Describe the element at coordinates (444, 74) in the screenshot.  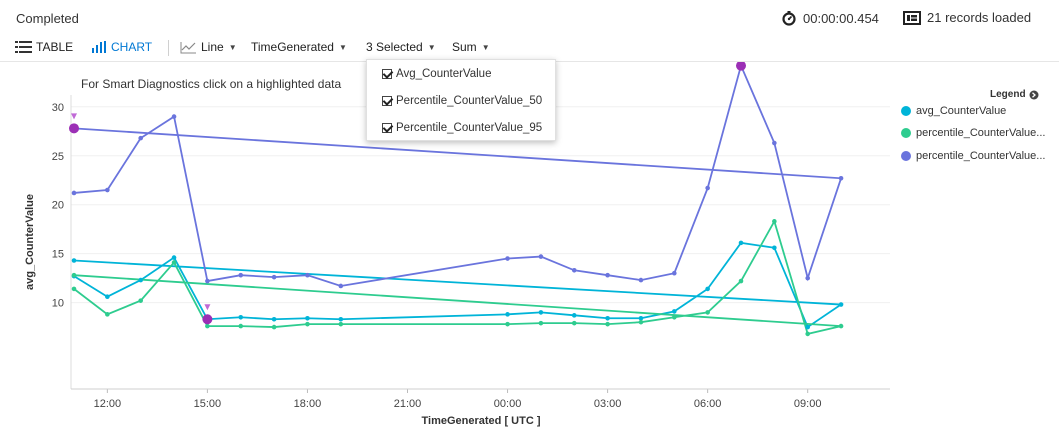
I see `series-option-label: Avg_CounterValue` at that location.